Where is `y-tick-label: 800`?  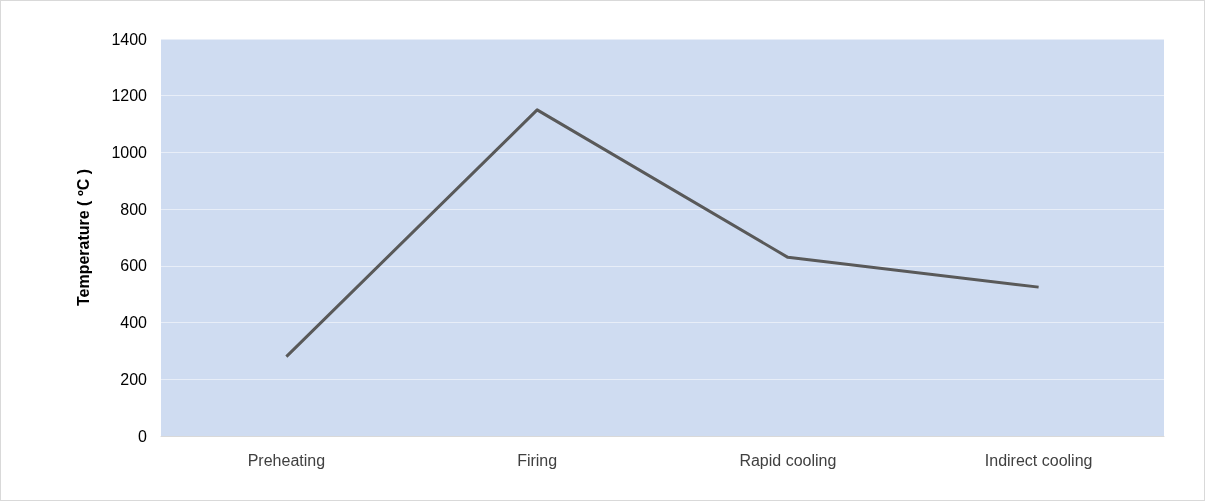 y-tick-label: 800 is located at coordinates (134, 209).